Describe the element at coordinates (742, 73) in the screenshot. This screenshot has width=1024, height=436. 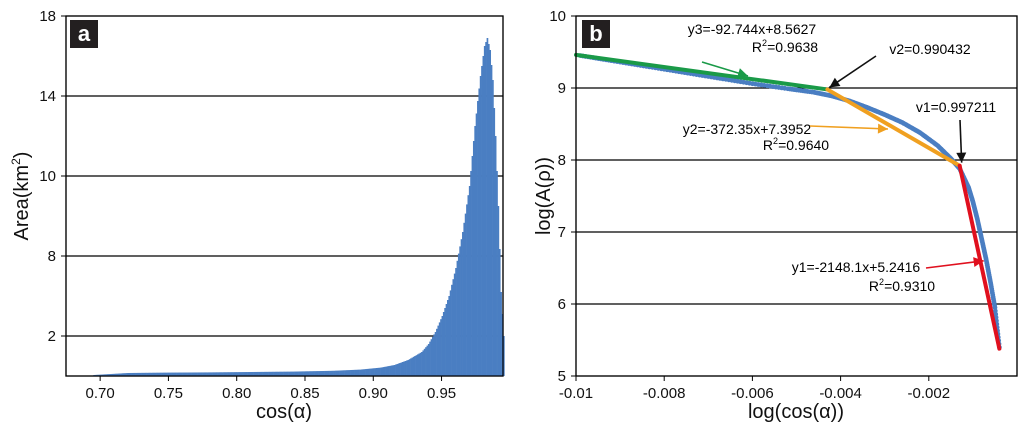
I see `arrow-y3-head` at that location.